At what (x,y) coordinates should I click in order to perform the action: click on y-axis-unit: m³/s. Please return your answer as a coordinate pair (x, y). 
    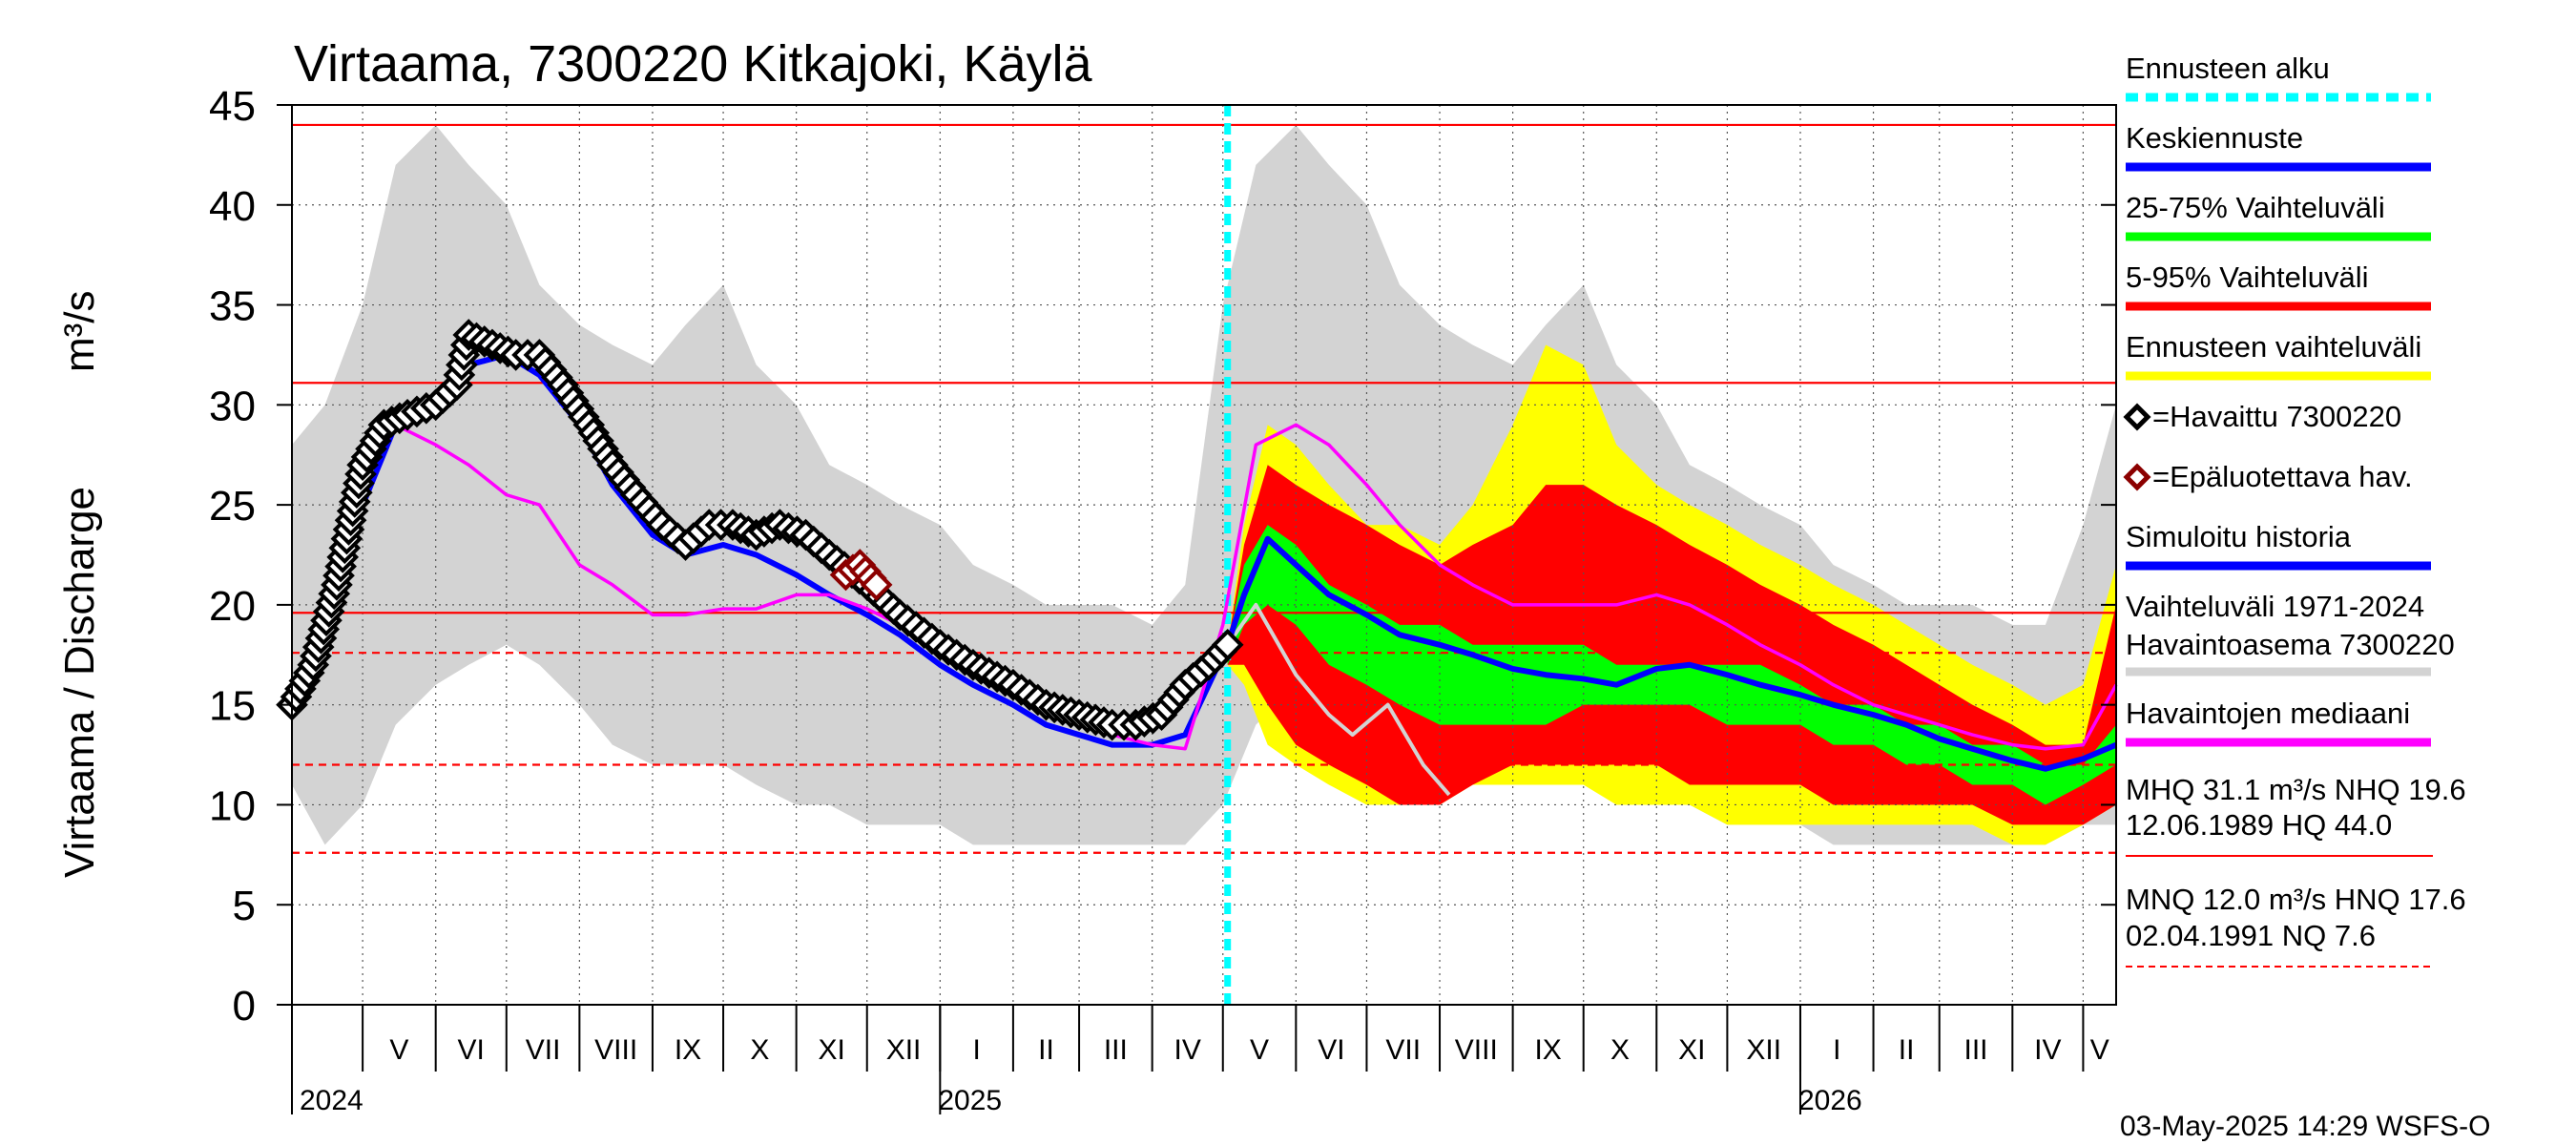
    Looking at the image, I should click on (79, 331).